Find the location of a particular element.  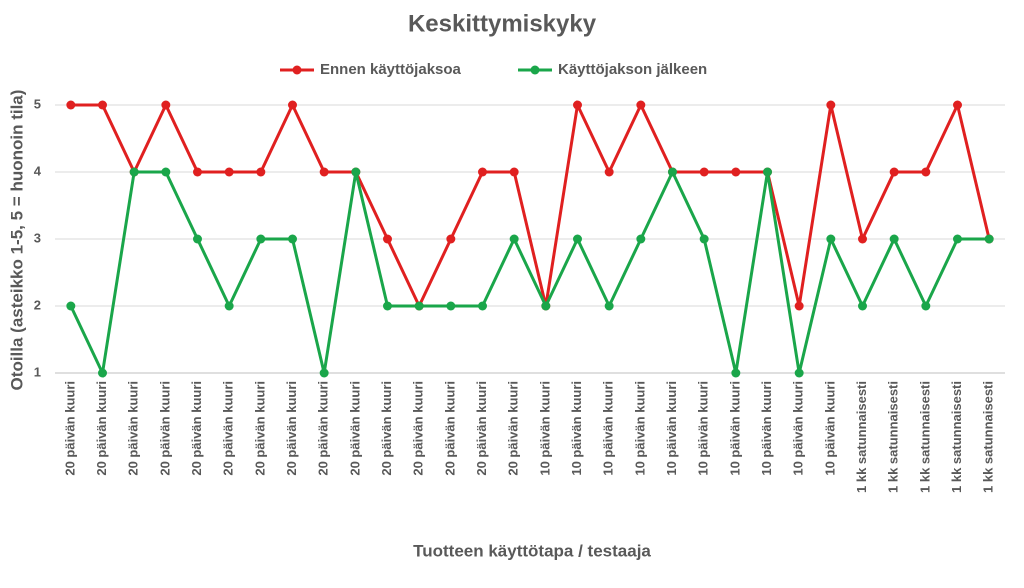

y-tick-label: 5 is located at coordinates (37, 103).